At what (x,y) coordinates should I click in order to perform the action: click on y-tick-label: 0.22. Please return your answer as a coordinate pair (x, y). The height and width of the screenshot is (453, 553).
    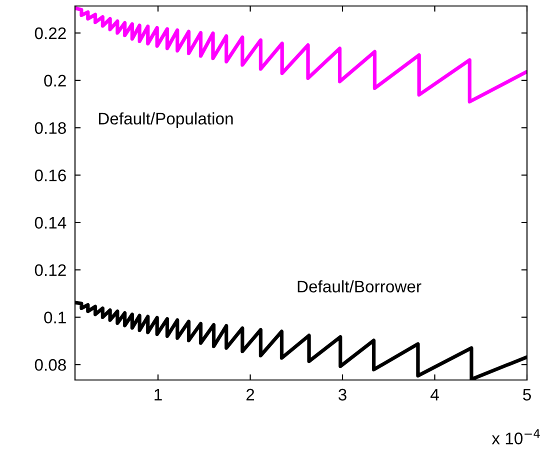
    Looking at the image, I should click on (50, 33).